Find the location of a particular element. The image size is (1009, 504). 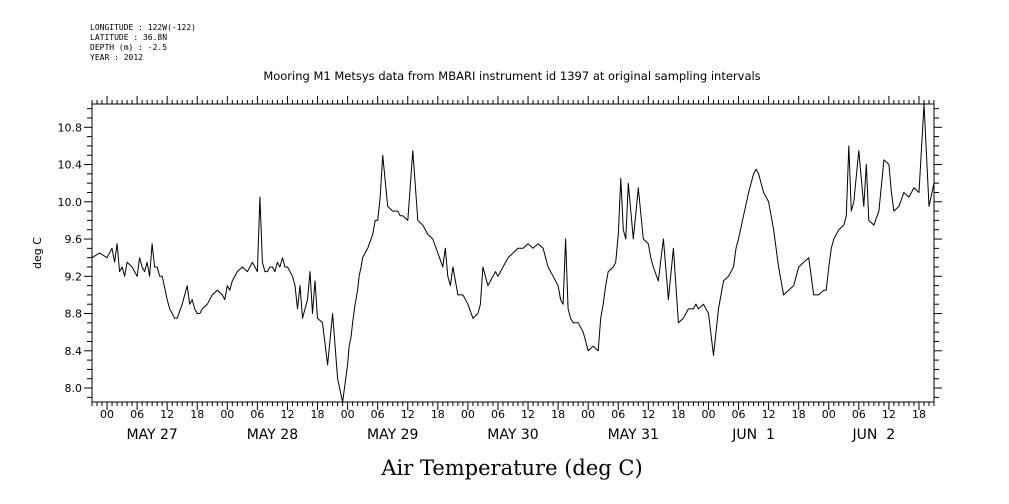

x-day-label: MAY 27 is located at coordinates (151, 435).